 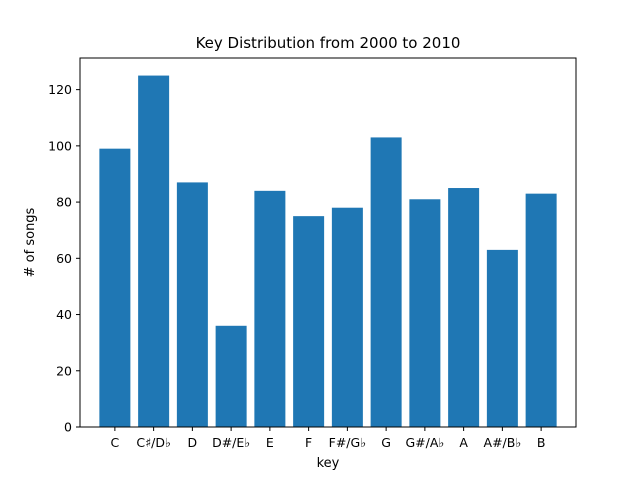 I want to click on x-tick-label: F, so click(x=308, y=442).